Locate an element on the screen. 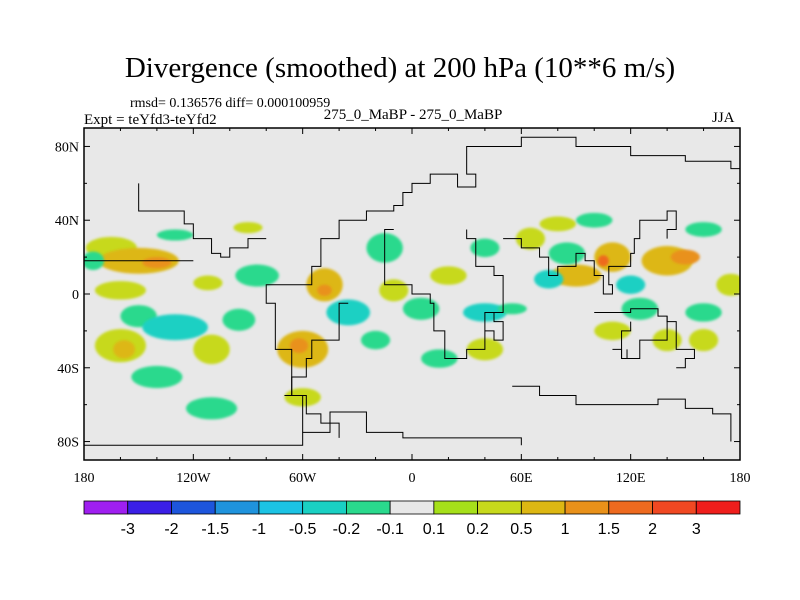 This screenshot has height=600, width=800. colorbar-label: 1.5 is located at coordinates (609, 529).